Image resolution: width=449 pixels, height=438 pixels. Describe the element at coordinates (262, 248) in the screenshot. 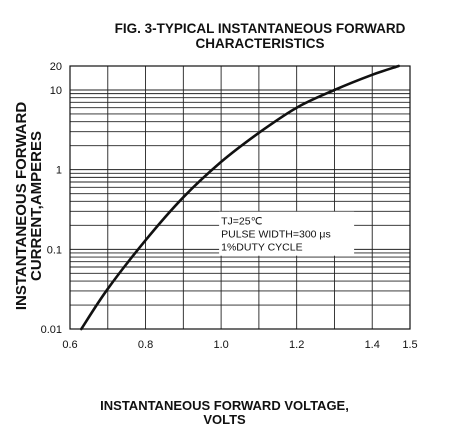

I see `annotation-text: 1%DUTY CYCLE` at that location.